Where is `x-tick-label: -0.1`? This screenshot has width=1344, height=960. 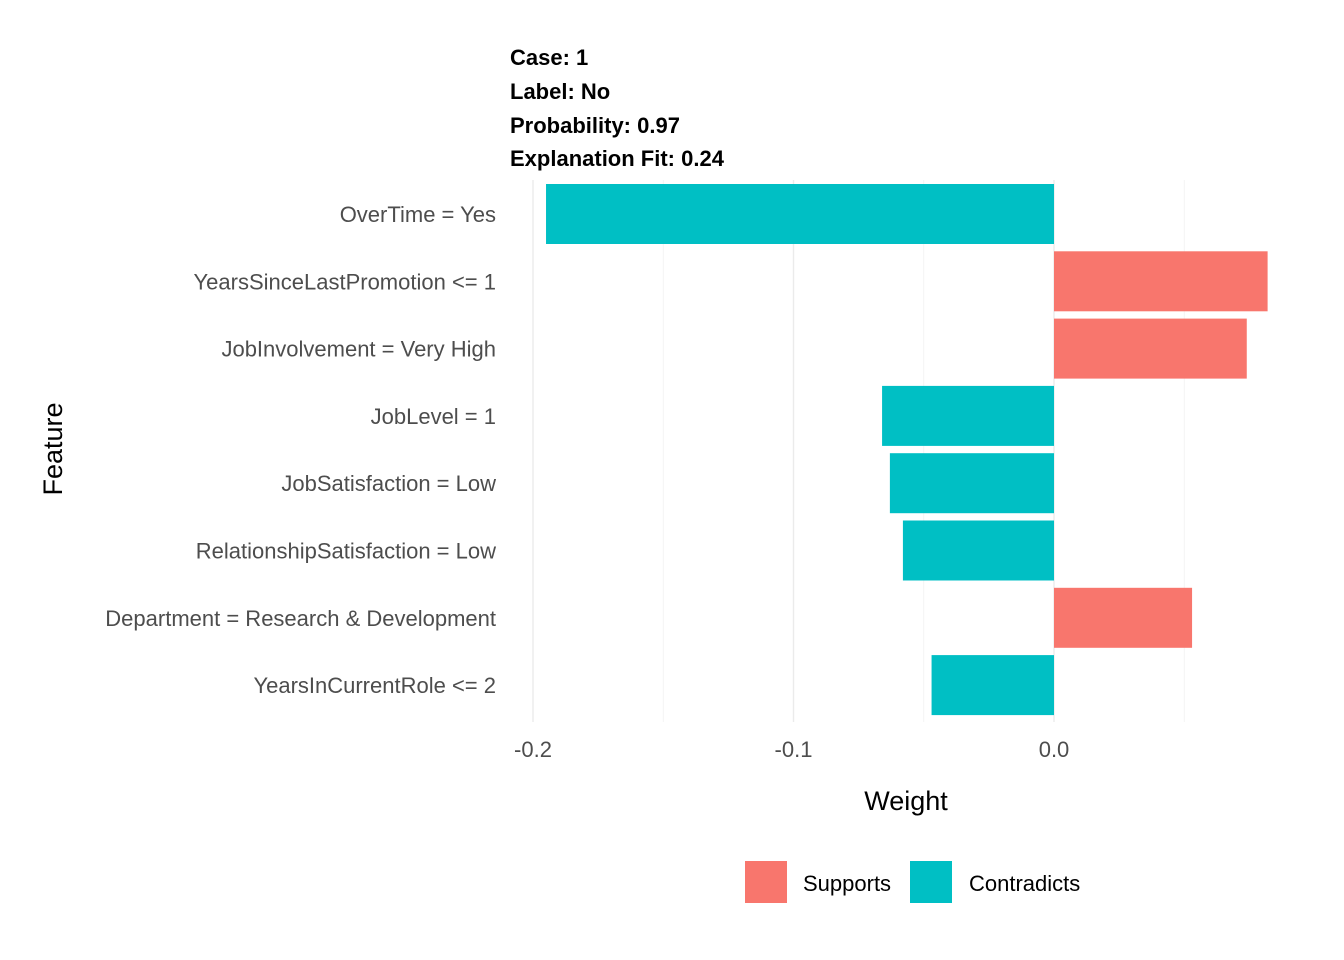
x-tick-label: -0.1 is located at coordinates (794, 749).